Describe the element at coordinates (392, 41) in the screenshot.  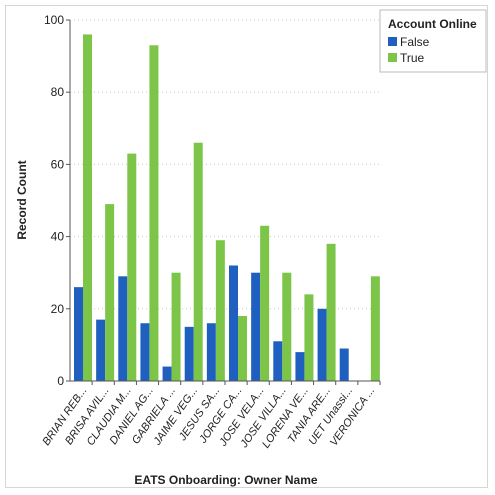
I see `legend-swatch-false` at that location.